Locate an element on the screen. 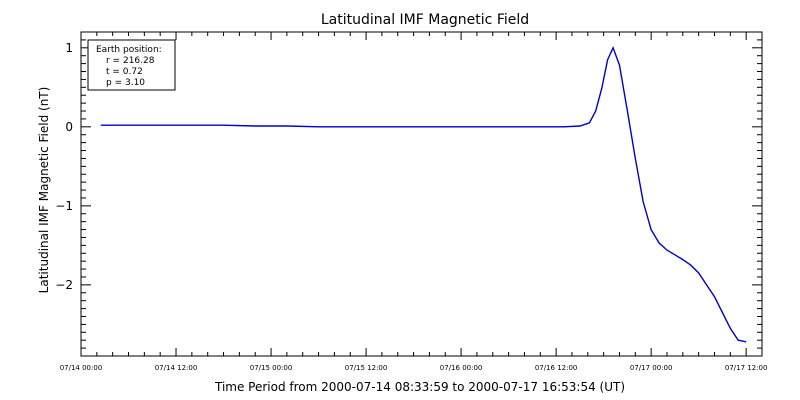 Image resolution: width=800 pixels, height=400 pixels. y-axis-label: Latitudinal IMF Magnetic Field (nT) is located at coordinates (44, 190).